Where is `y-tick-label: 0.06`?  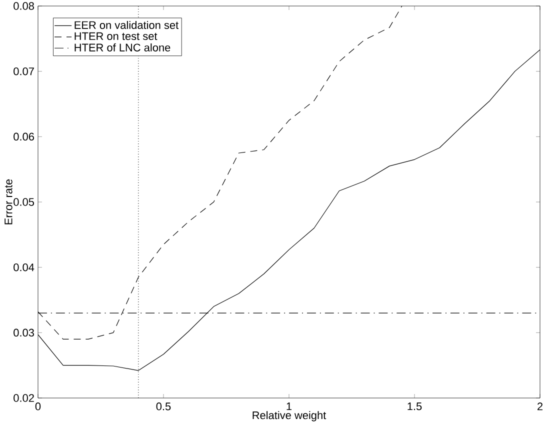
y-tick-label: 0.06 is located at coordinates (24, 136).